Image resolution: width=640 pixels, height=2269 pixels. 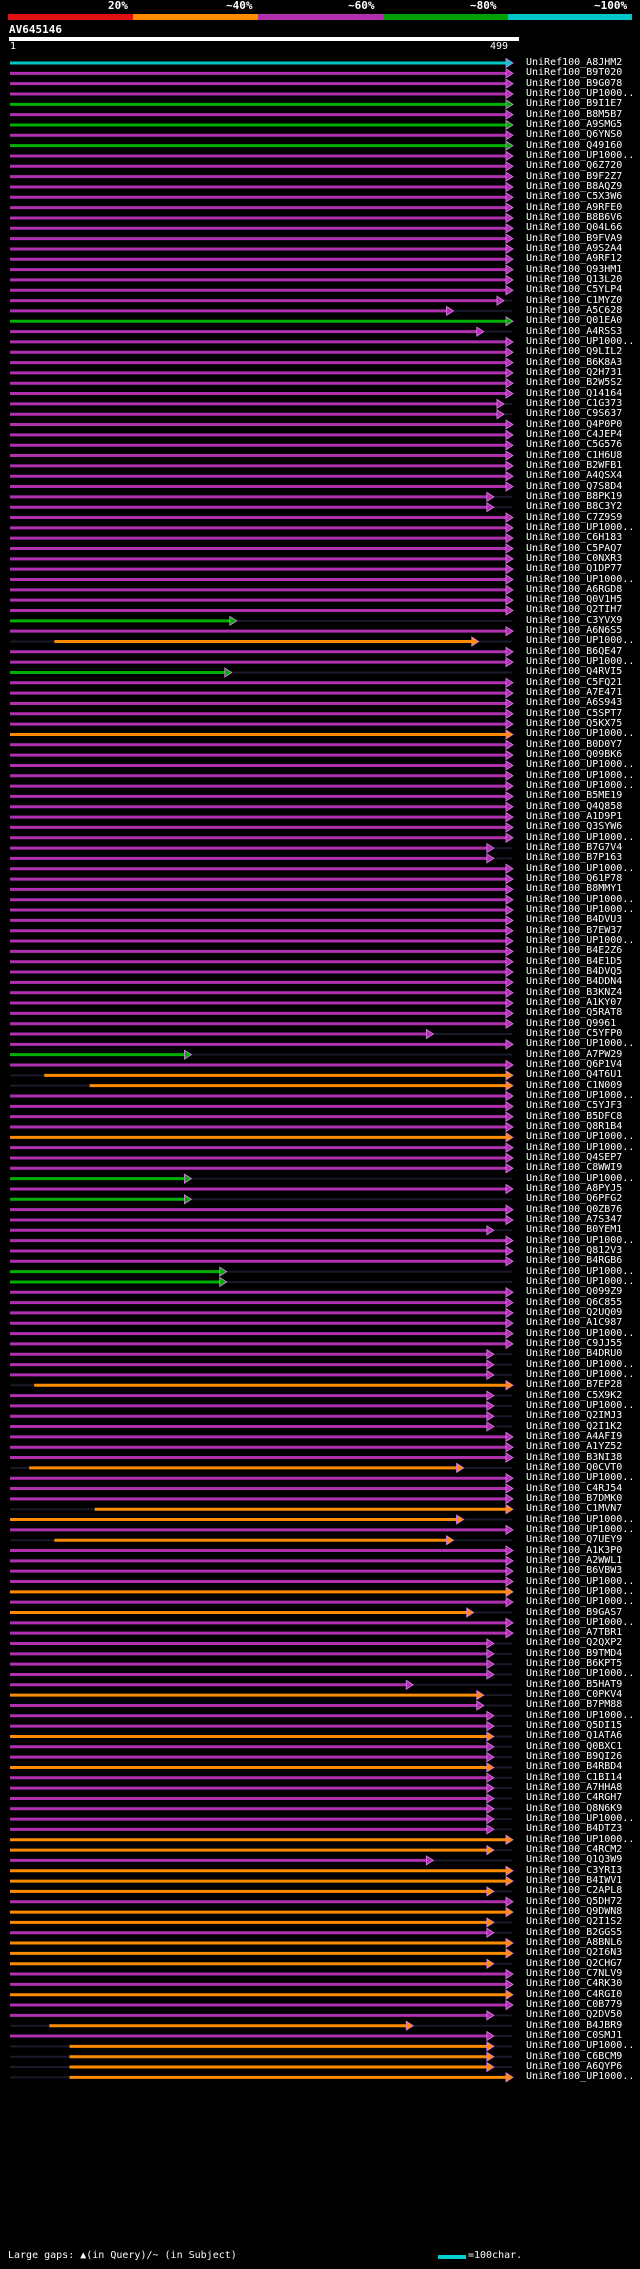 I want to click on hit-label: UniRef100_C4RGH7, so click(x=574, y=1798).